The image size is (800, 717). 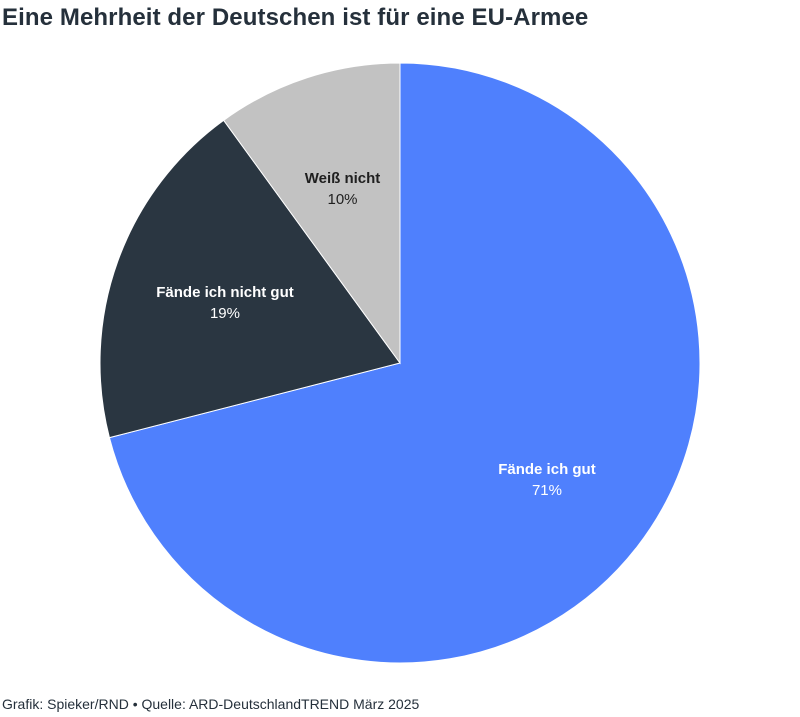 I want to click on slice-label-weiss-nicht: Weiß nicht, so click(x=343, y=178).